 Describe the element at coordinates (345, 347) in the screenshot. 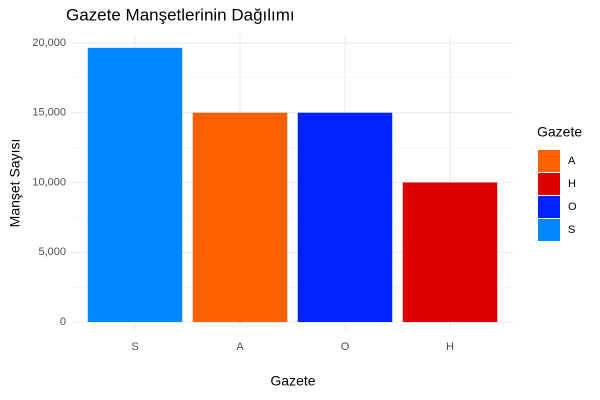

I see `x-tick-label: O` at that location.